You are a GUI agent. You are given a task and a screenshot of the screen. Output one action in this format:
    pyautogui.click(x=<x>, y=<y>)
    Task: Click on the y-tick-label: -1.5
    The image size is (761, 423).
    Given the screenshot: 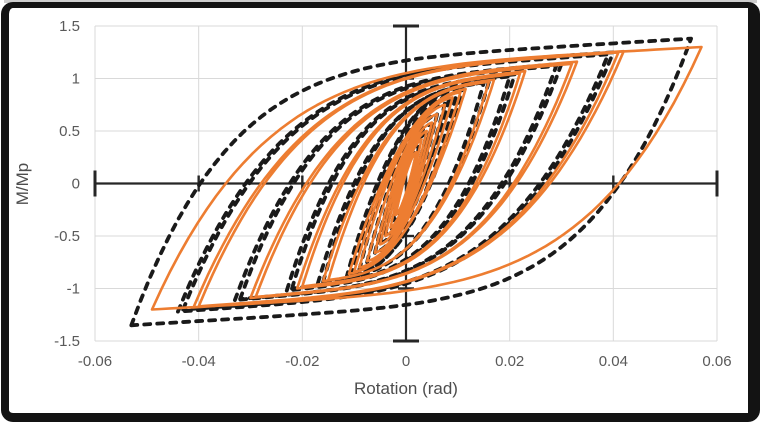 What is the action you would take?
    pyautogui.click(x=67, y=341)
    